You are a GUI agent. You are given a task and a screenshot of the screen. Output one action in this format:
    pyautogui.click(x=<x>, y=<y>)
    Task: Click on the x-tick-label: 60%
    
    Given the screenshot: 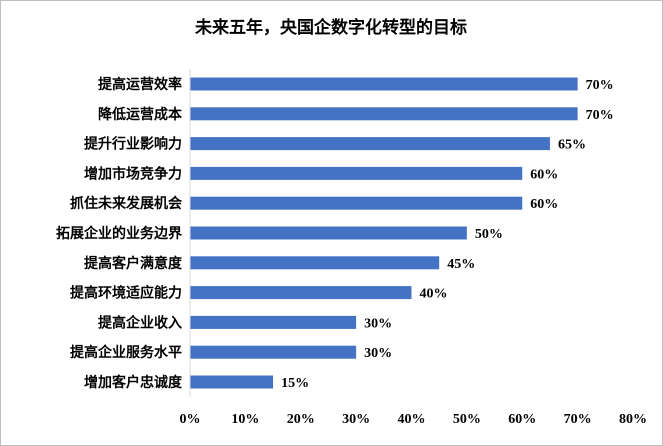 What is the action you would take?
    pyautogui.click(x=522, y=419)
    